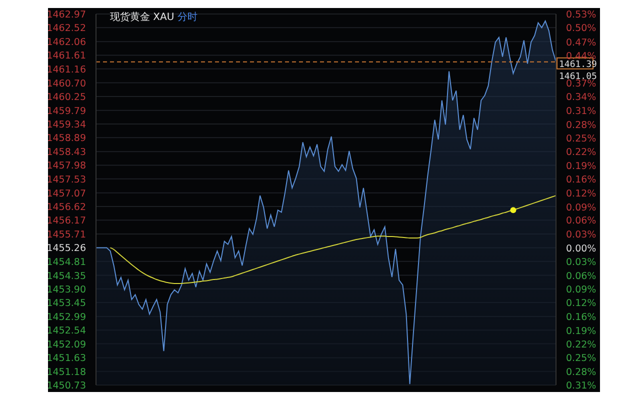  I want to click on y-tick-label: 1460.25, so click(66, 97).